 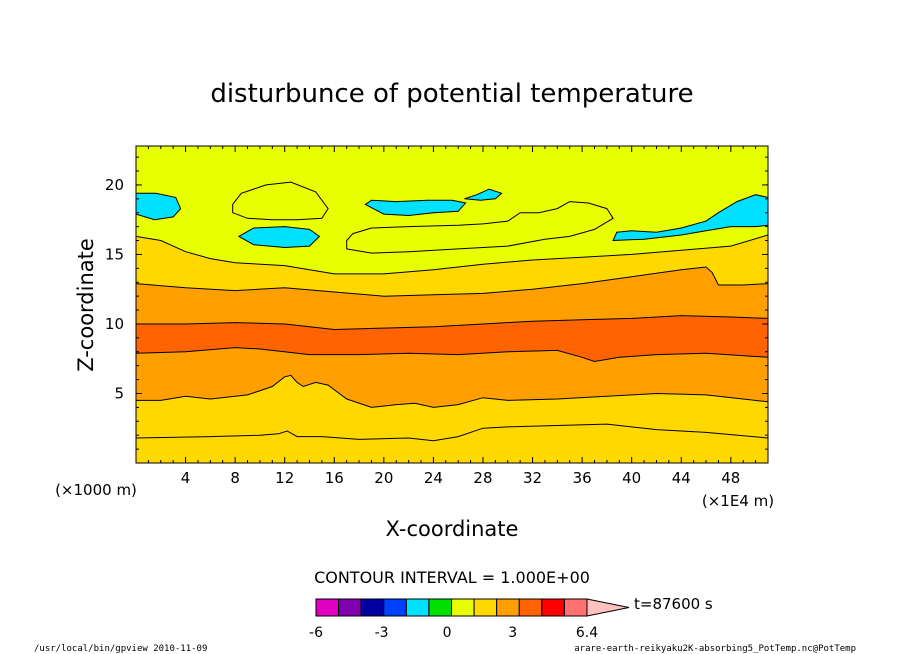 What do you see at coordinates (382, 633) in the screenshot?
I see `colorbar-tick-label: -3` at bounding box center [382, 633].